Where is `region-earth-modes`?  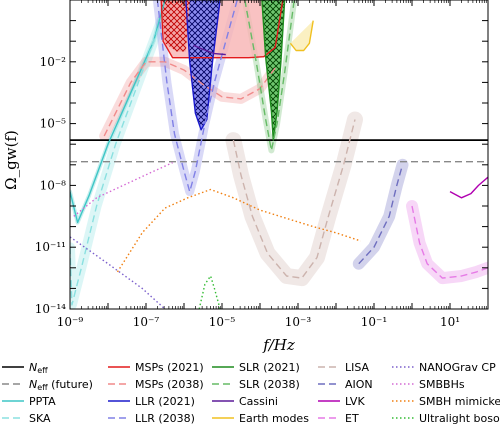
region-earth-modes is located at coordinates (302, 35).